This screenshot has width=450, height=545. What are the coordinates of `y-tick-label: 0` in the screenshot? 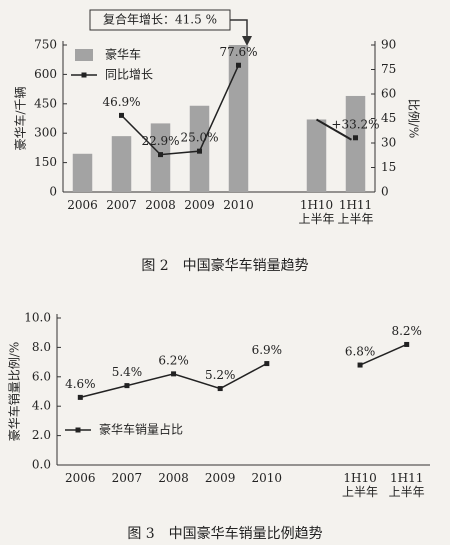 It's located at (53, 192).